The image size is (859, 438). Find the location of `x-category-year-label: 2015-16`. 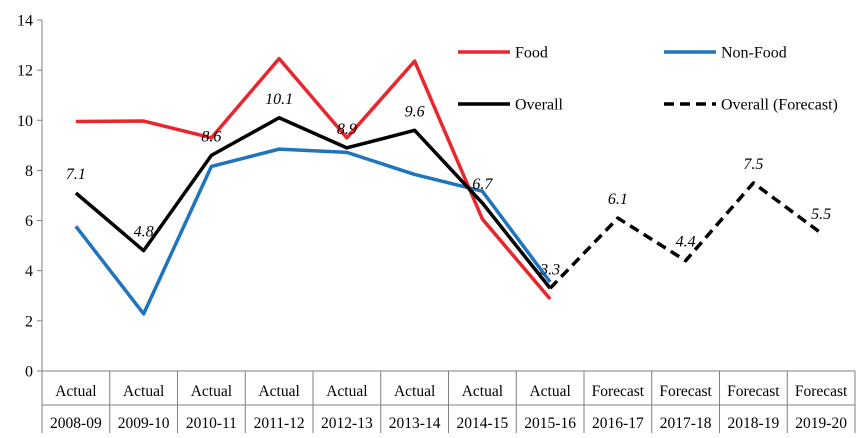

x-category-year-label: 2015-16 is located at coordinates (550, 423).